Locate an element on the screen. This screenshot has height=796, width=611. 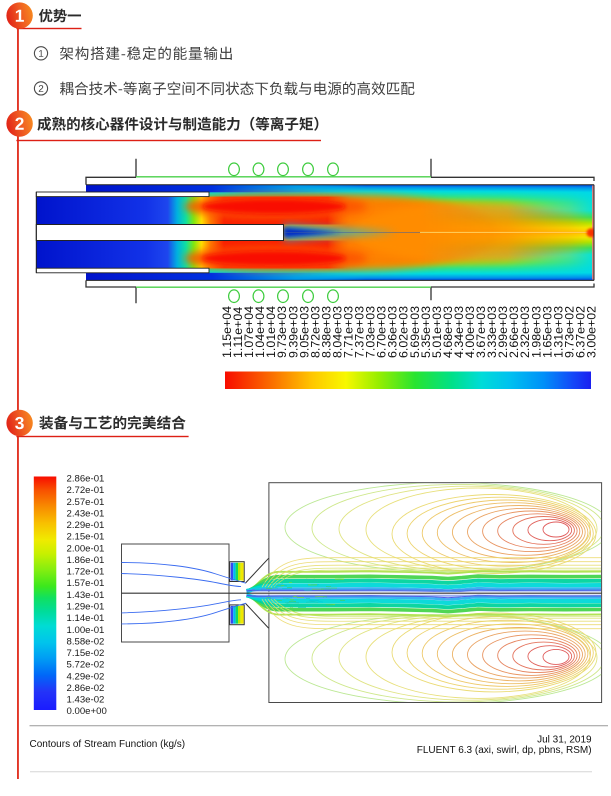
svg-text: 4.68e+03 is located at coordinates (448, 332).